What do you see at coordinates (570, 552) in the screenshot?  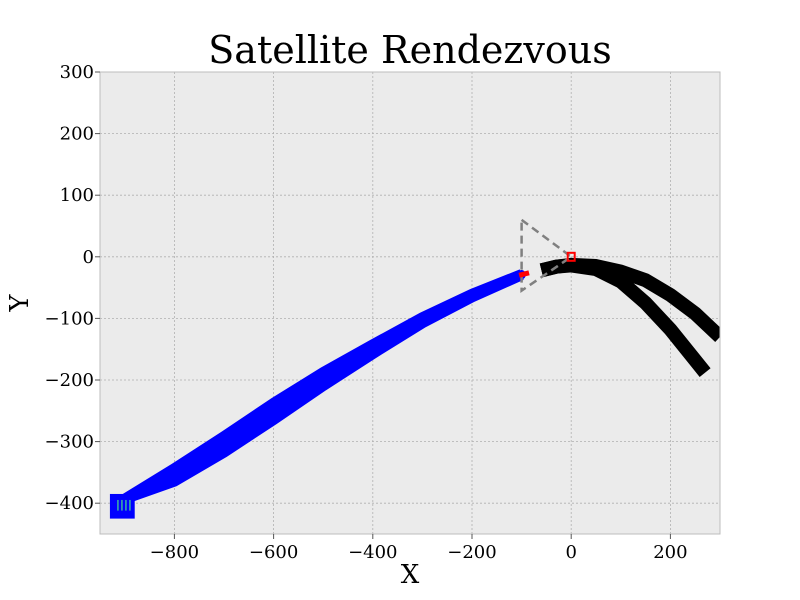 I see `x-tick-label: 0` at bounding box center [570, 552].